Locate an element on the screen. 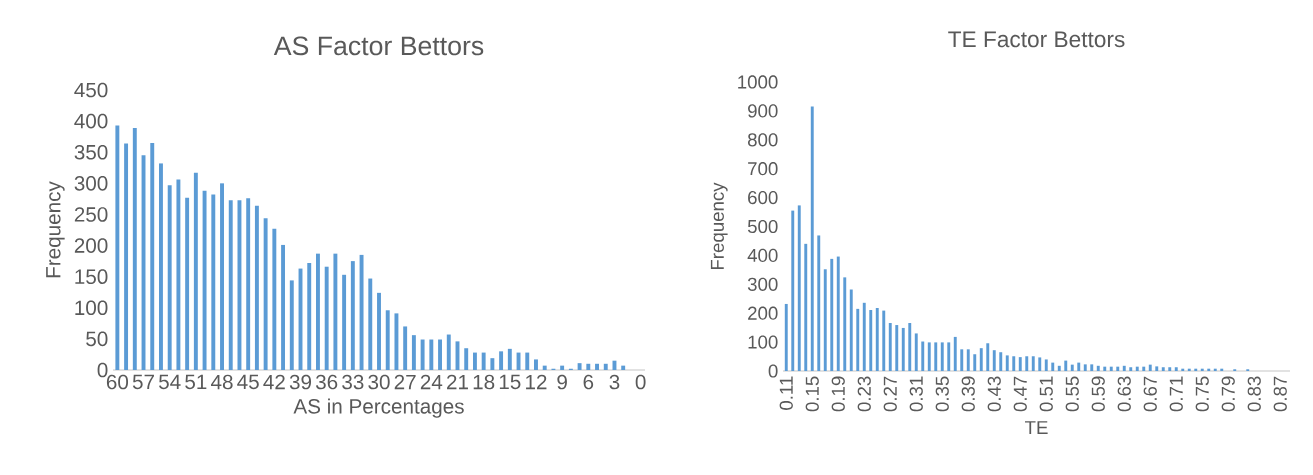 This screenshot has height=475, width=1313. x-tick-label: 0.87 is located at coordinates (1280, 394).